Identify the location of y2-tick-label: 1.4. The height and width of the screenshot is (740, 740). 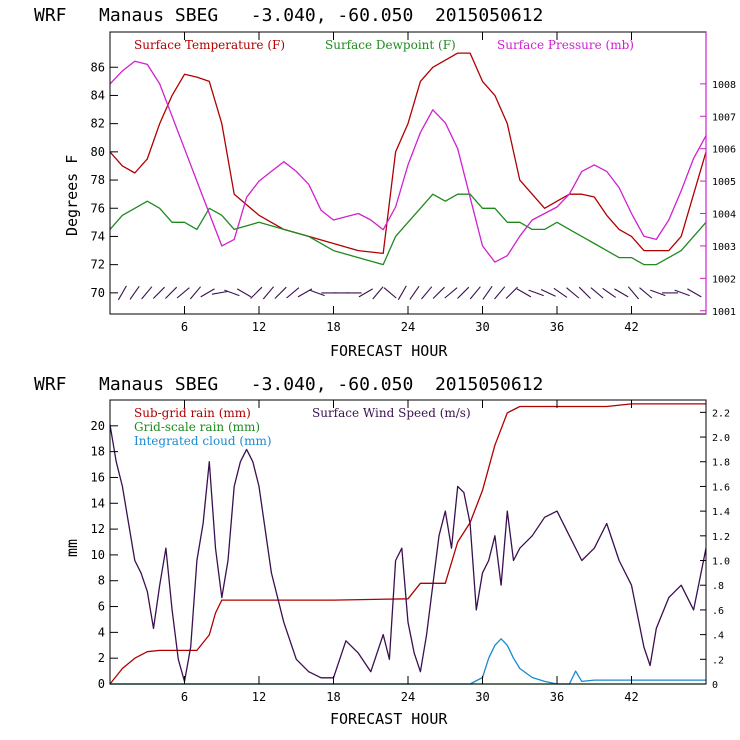
(721, 512).